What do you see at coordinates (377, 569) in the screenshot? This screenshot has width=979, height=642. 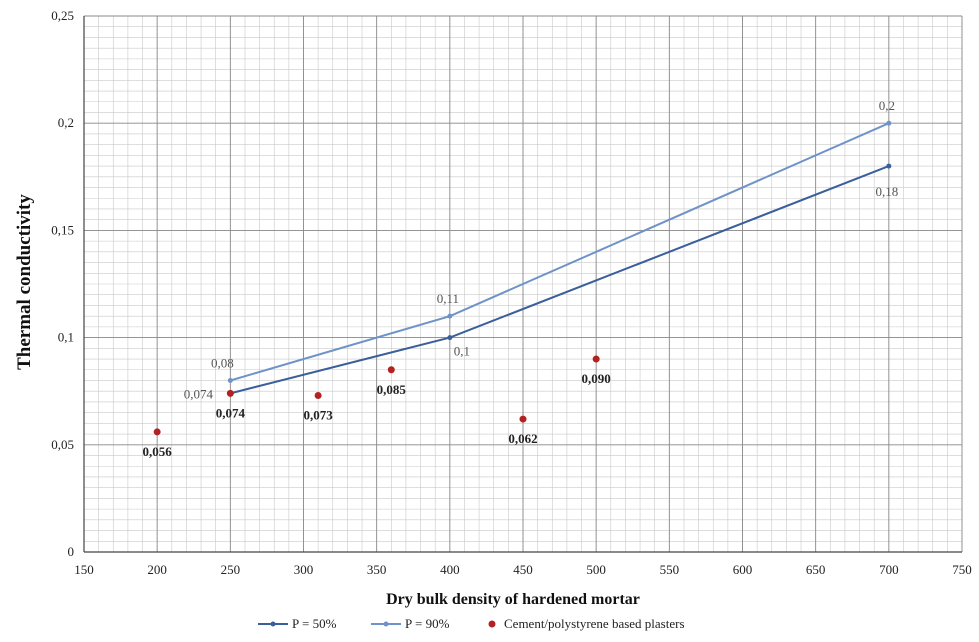 I see `x-tick-label: 350` at bounding box center [377, 569].